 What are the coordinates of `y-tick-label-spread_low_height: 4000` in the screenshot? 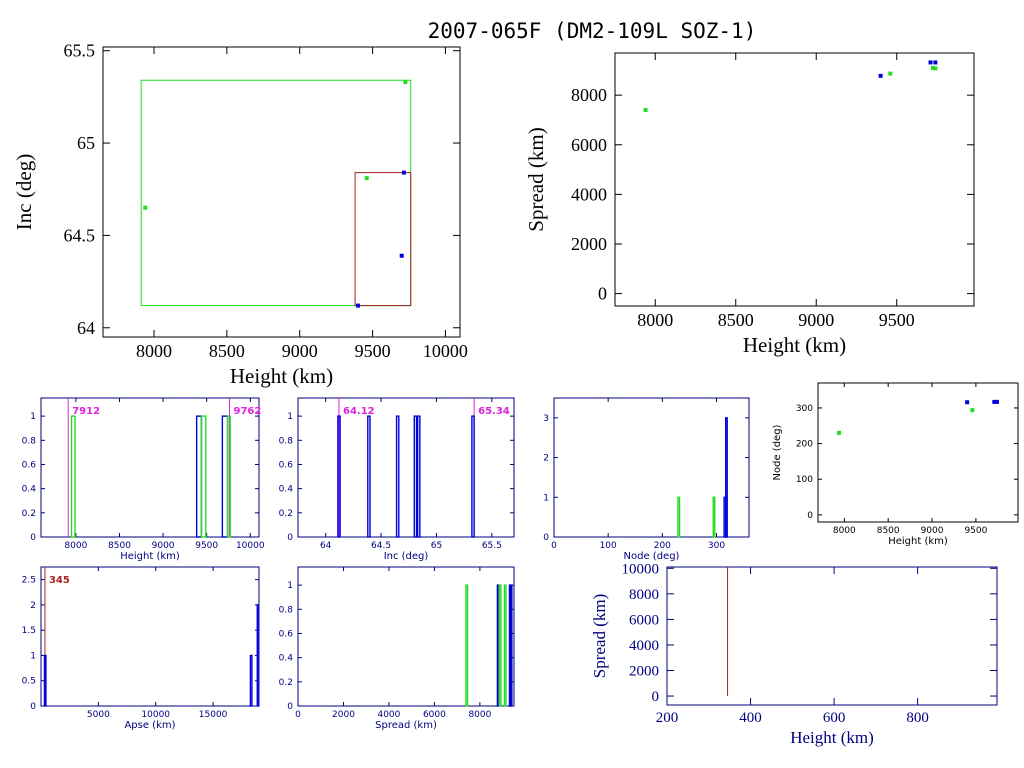 It's located at (644, 646).